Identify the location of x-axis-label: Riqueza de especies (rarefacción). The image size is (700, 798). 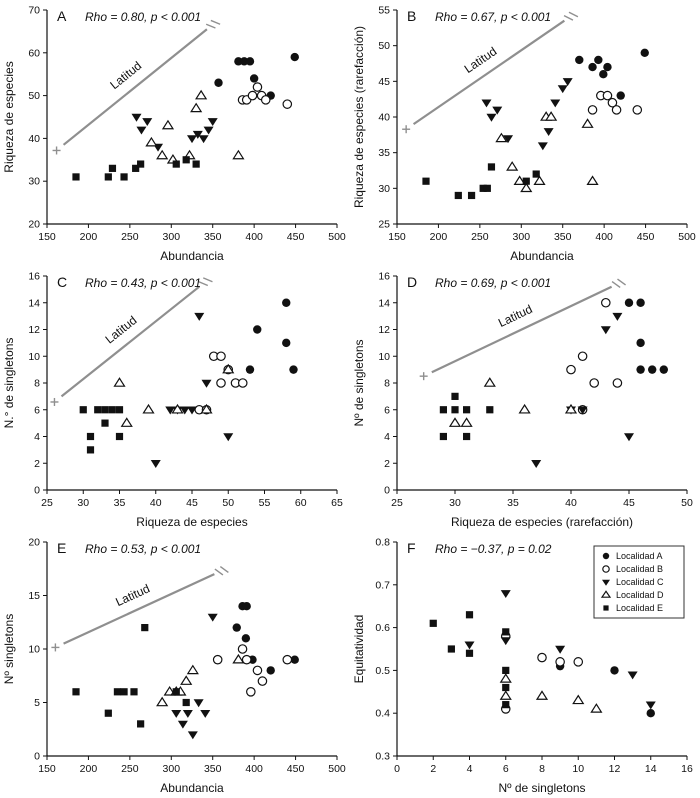
(542, 522).